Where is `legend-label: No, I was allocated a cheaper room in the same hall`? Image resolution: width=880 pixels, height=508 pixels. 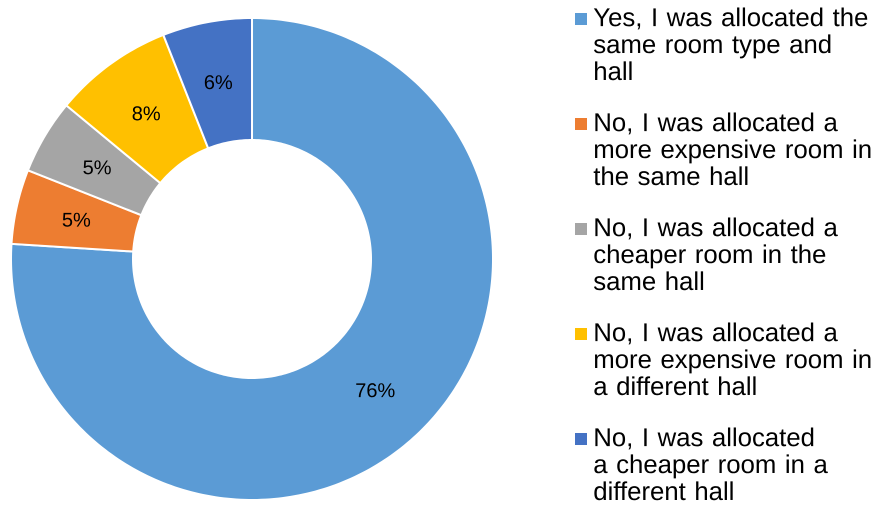
legend-label: No, I was allocated a cheaper room in the same hall is located at coordinates (716, 253).